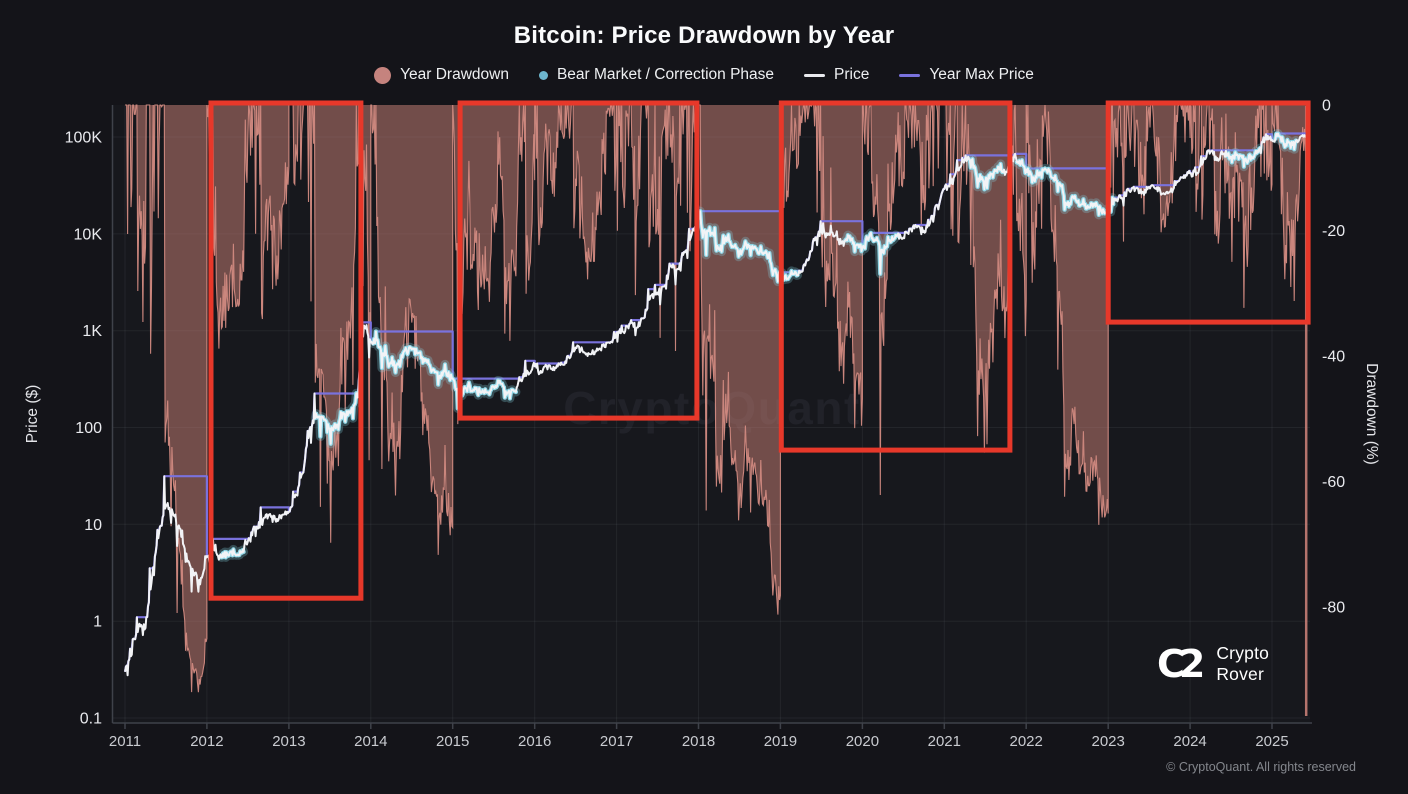 Image resolution: width=1408 pixels, height=794 pixels. Describe the element at coordinates (910, 75) in the screenshot. I see `year-max-price-swatch-icon` at that location.